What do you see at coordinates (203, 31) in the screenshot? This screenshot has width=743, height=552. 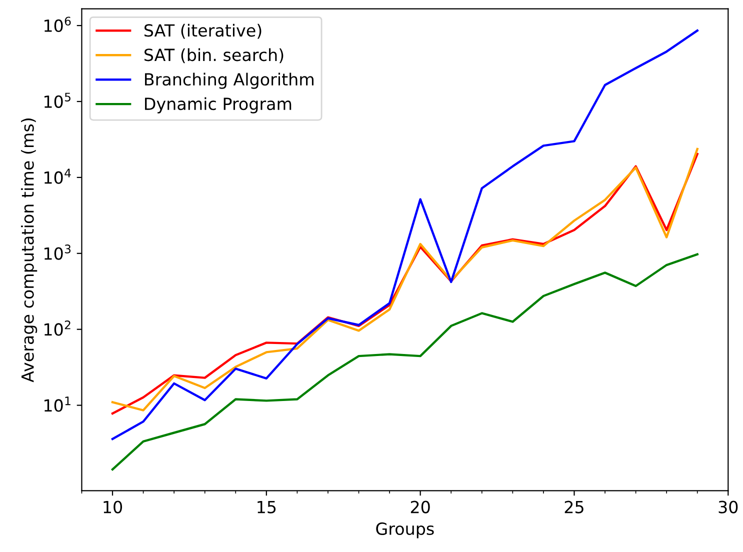 I see `legend-label: SAT (iterative)` at bounding box center [203, 31].